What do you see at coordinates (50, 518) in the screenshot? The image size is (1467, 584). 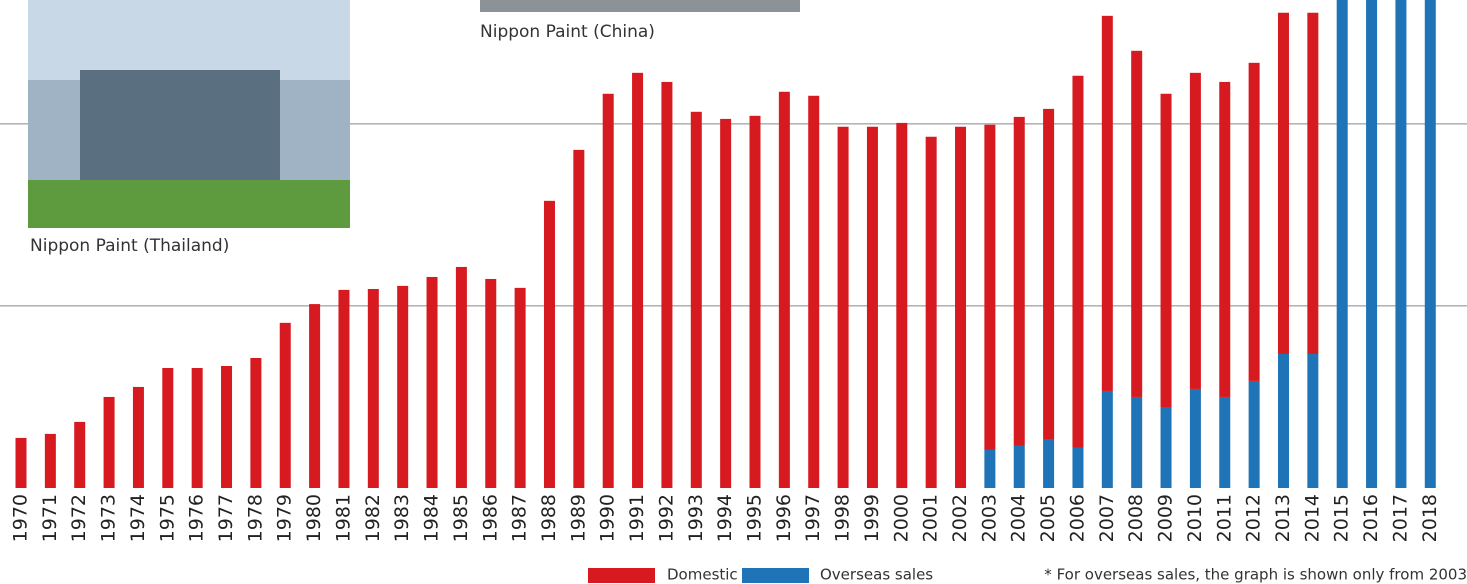 I see `x-tick-label: 1971` at bounding box center [50, 518].